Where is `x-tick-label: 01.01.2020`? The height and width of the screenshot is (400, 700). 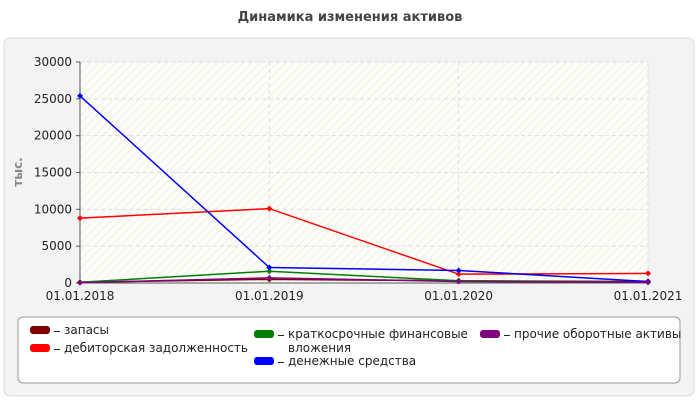 x-tick-label: 01.01.2020 is located at coordinates (458, 296).